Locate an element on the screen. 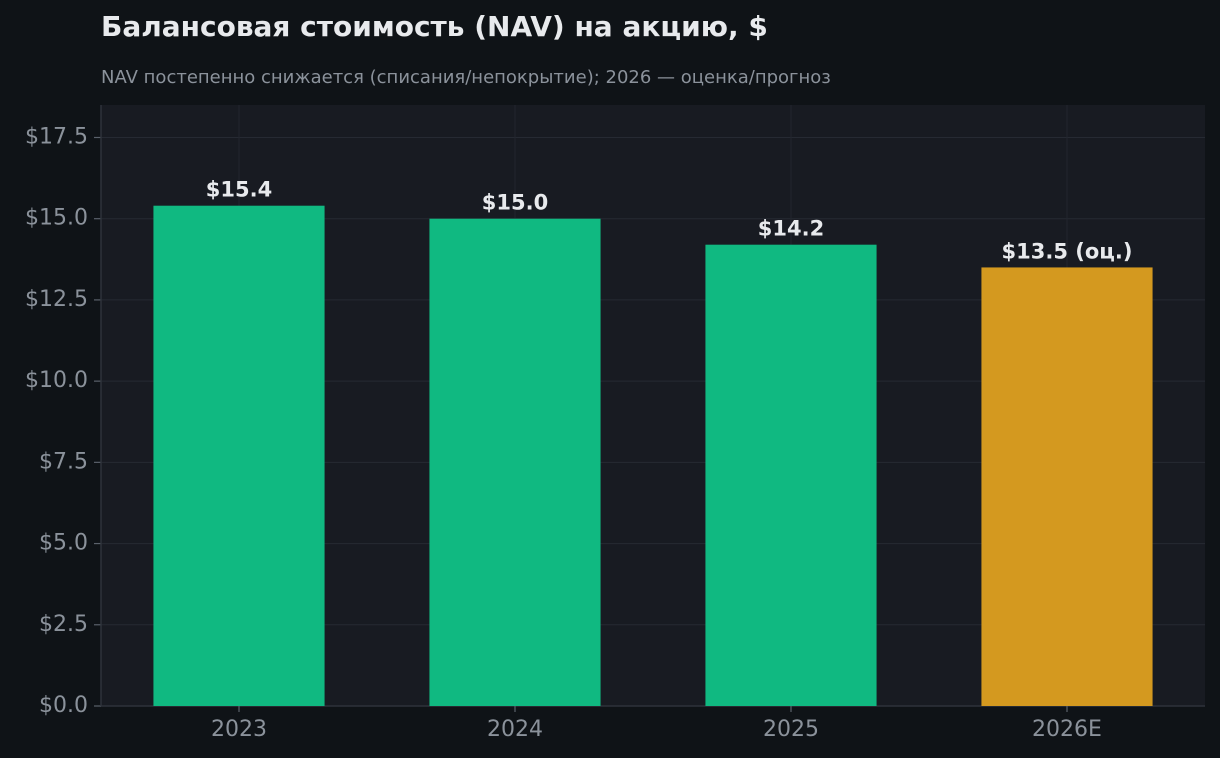 The image size is (1220, 758). value-label: $13.5 (оц.) is located at coordinates (1067, 251).